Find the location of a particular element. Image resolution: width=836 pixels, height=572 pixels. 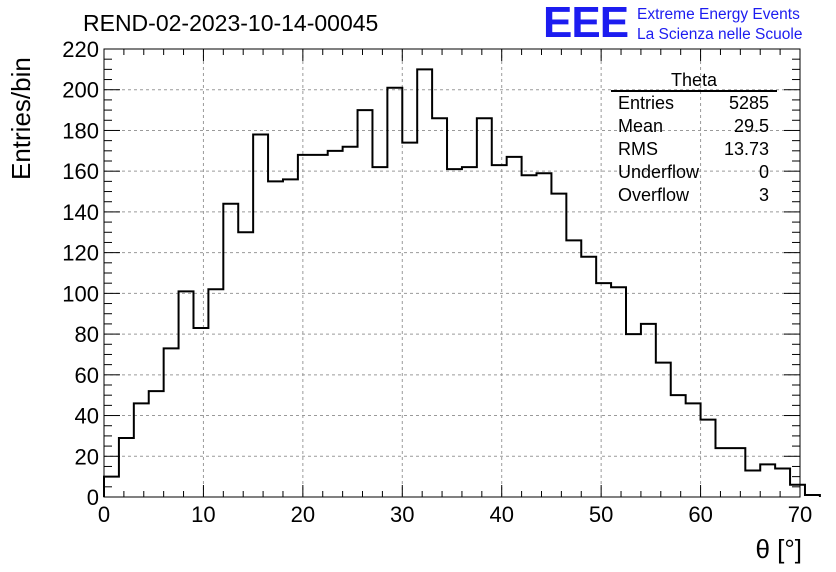

y-tick-label: 160 is located at coordinates (80, 171).